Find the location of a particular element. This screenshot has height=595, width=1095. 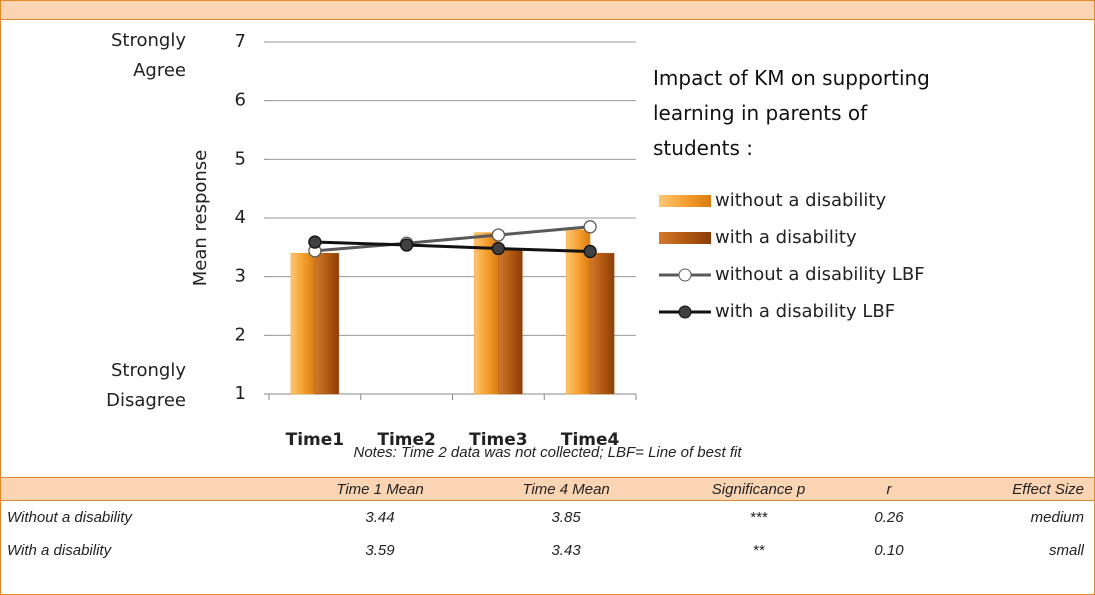

table-cell: Significance p is located at coordinates (758, 489).